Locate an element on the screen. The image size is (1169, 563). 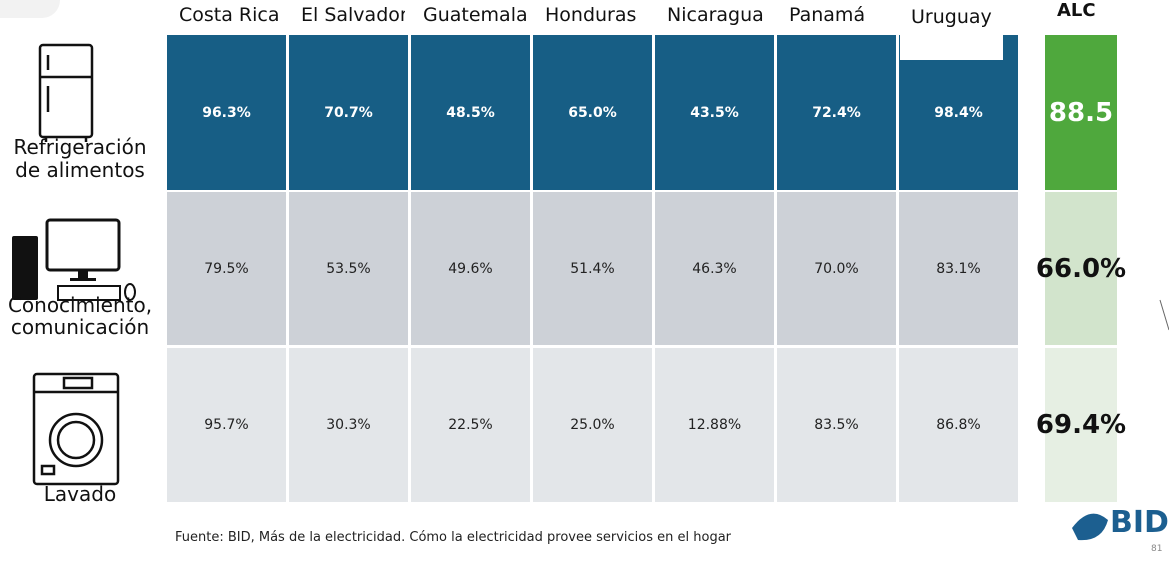
table-cell: 86.8% is located at coordinates (958, 425).